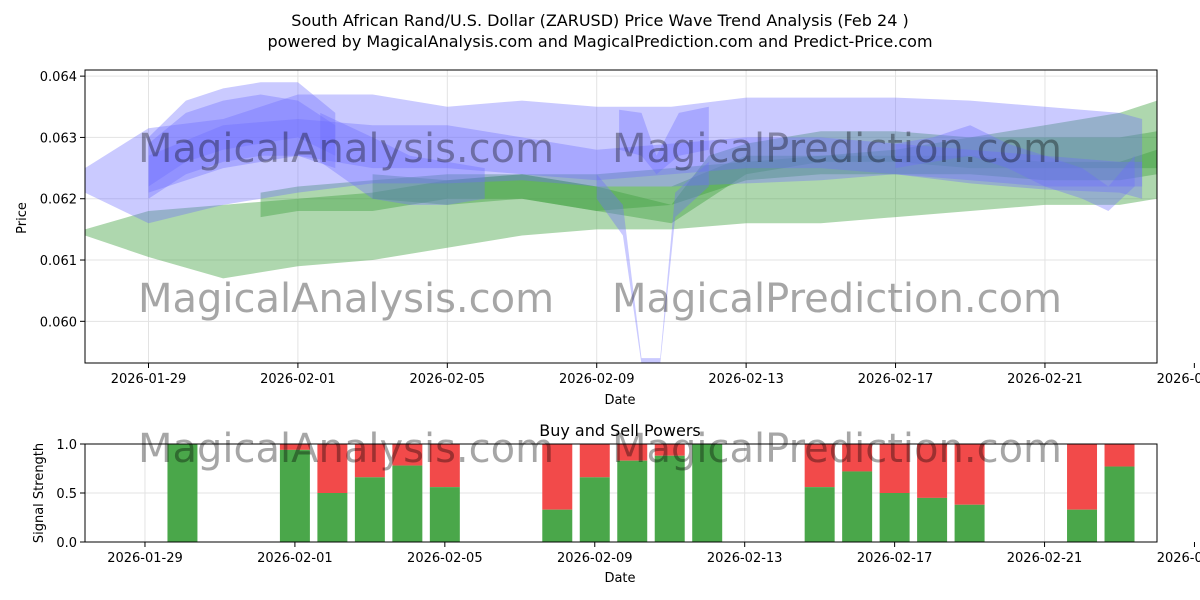  I want to click on sub-x-tick-label: 2026-02-05, so click(445, 558).